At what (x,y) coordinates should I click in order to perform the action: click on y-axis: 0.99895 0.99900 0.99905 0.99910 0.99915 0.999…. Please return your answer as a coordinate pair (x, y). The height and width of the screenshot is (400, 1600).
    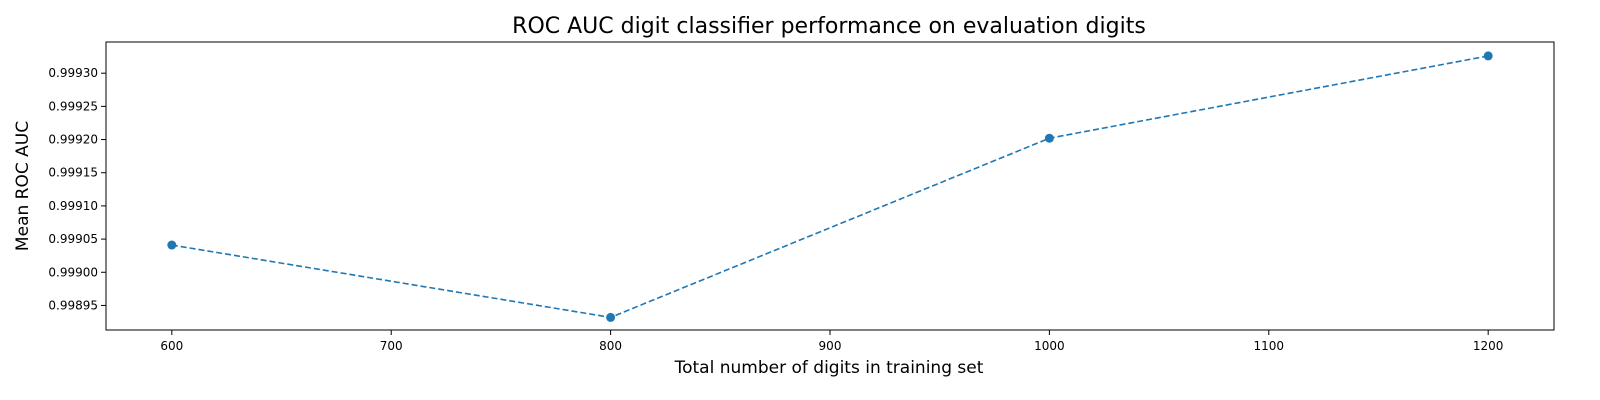
    Looking at the image, I should click on (77, 189).